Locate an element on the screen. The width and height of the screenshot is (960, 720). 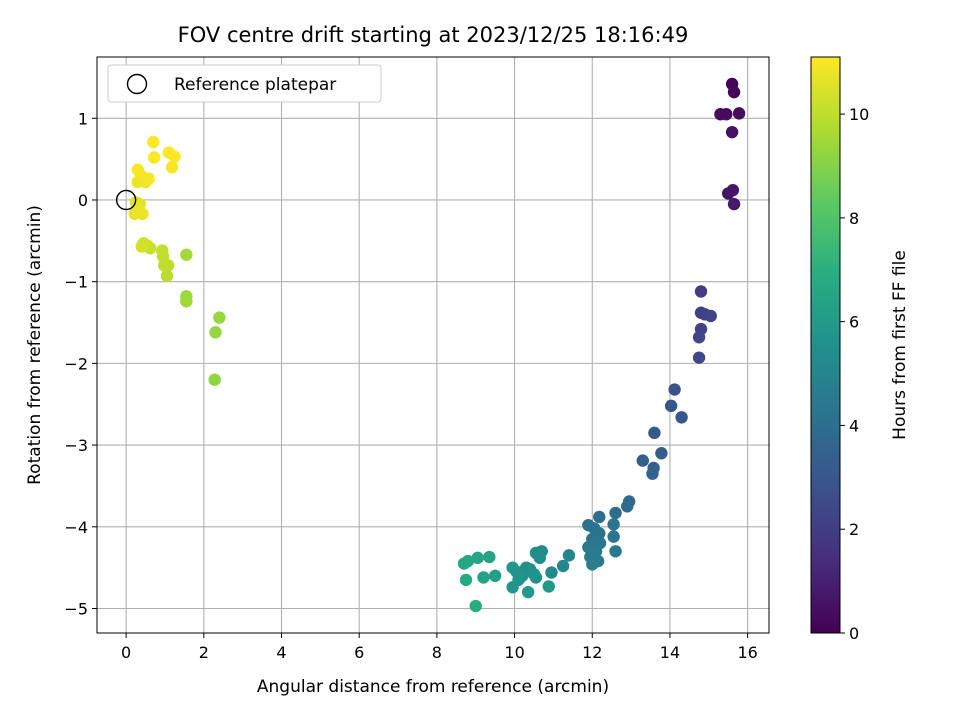
x-tick-label: 16 is located at coordinates (747, 652).